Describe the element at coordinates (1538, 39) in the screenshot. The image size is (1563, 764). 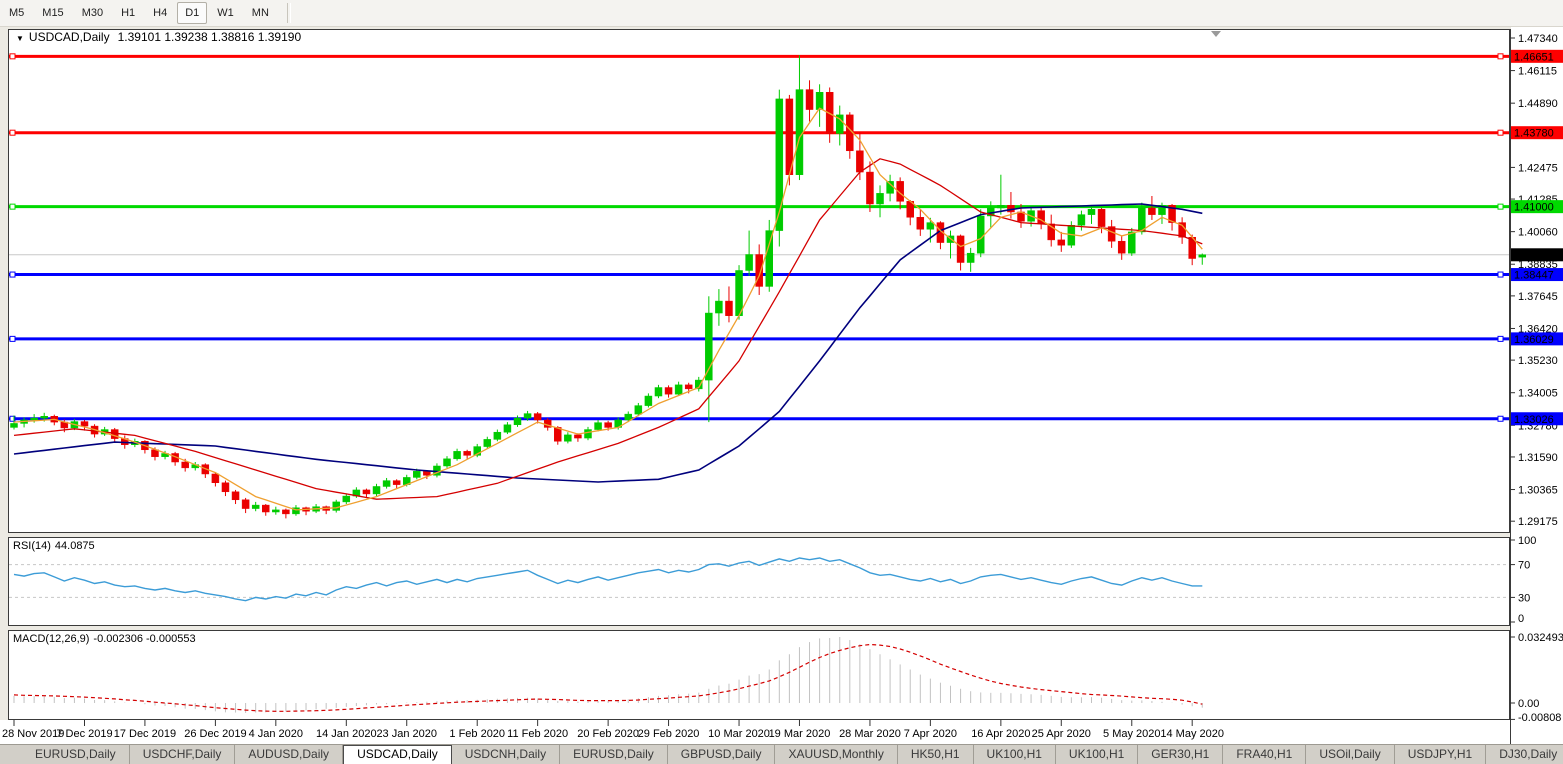
I see `price-tick-label: 1.47340` at that location.